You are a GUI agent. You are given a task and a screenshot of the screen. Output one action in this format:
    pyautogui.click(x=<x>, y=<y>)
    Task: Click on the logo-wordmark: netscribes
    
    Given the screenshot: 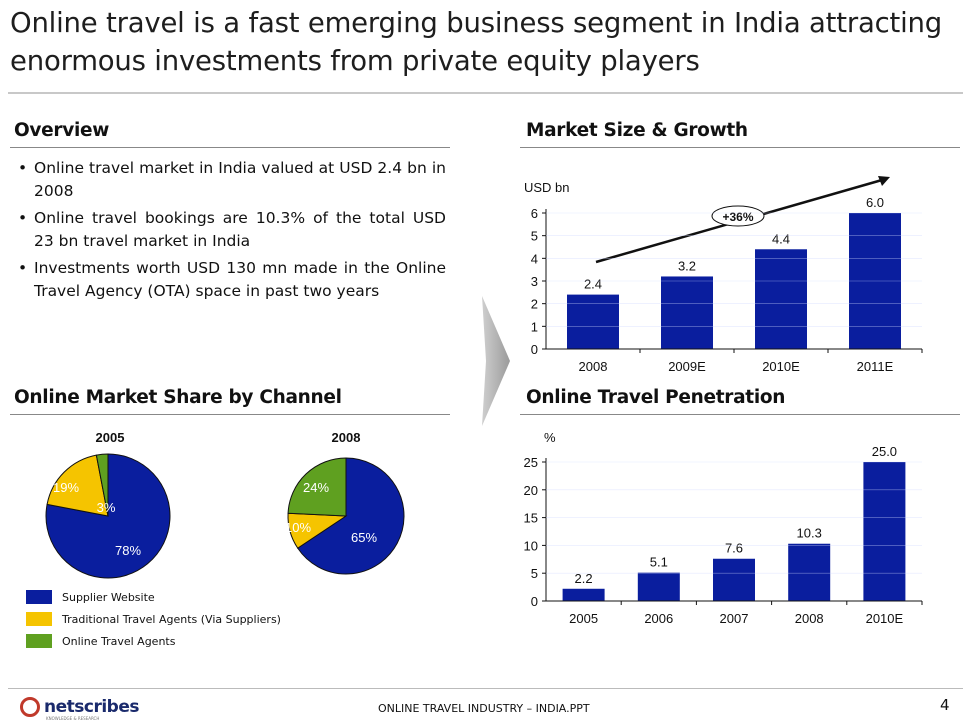 What is the action you would take?
    pyautogui.click(x=91, y=707)
    